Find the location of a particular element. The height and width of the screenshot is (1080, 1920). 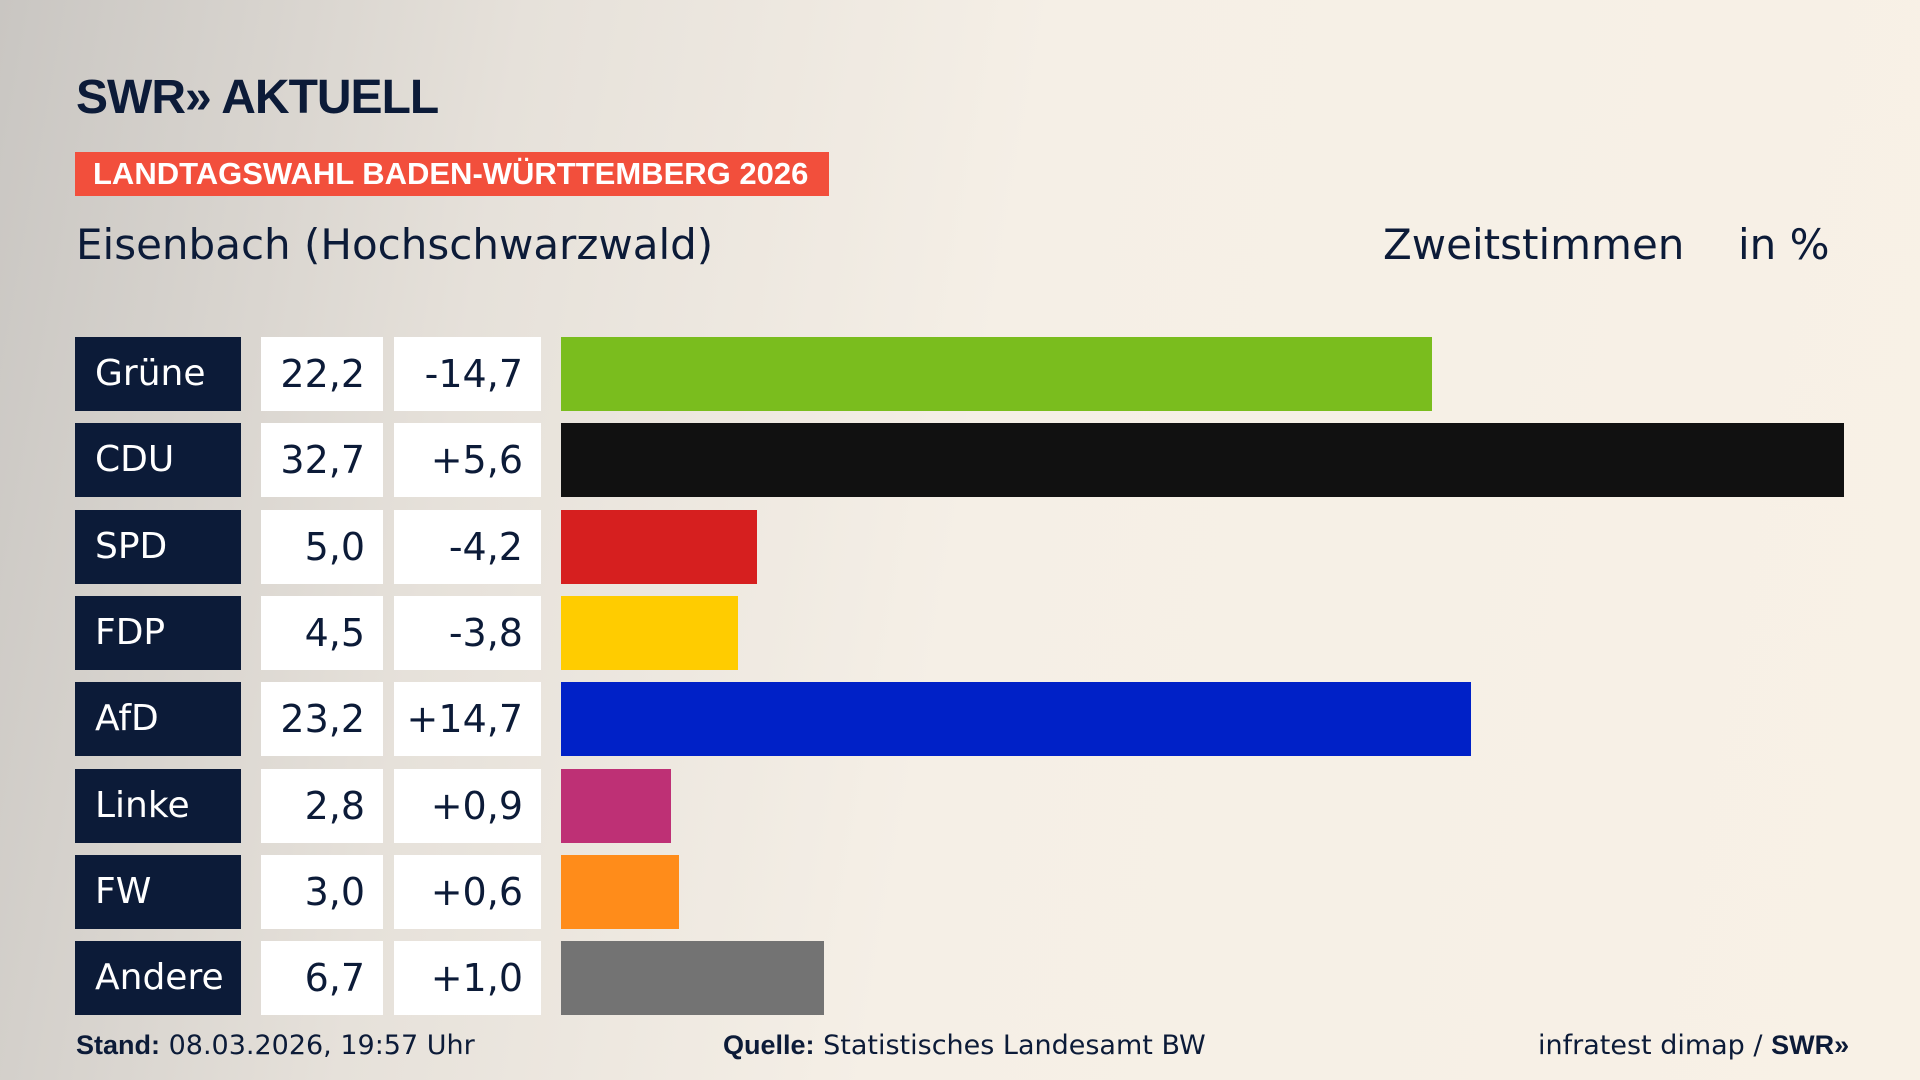

party-row: Grüne 22,2 -14,7 is located at coordinates (960, 374).